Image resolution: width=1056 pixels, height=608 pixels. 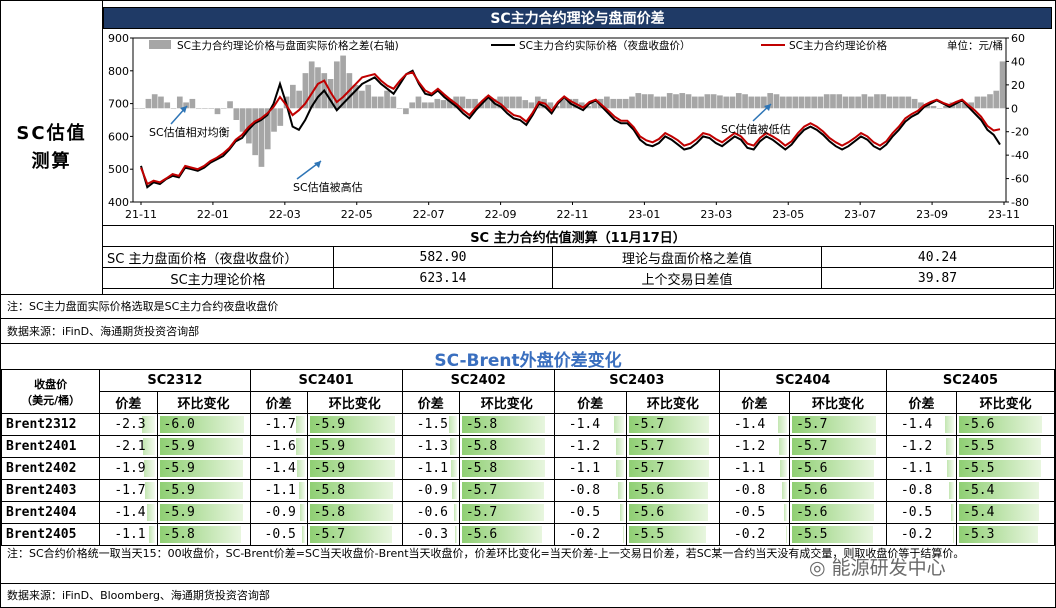 What do you see at coordinates (573, 214) in the screenshot?
I see `x-tick-label: 22-11` at bounding box center [573, 214].